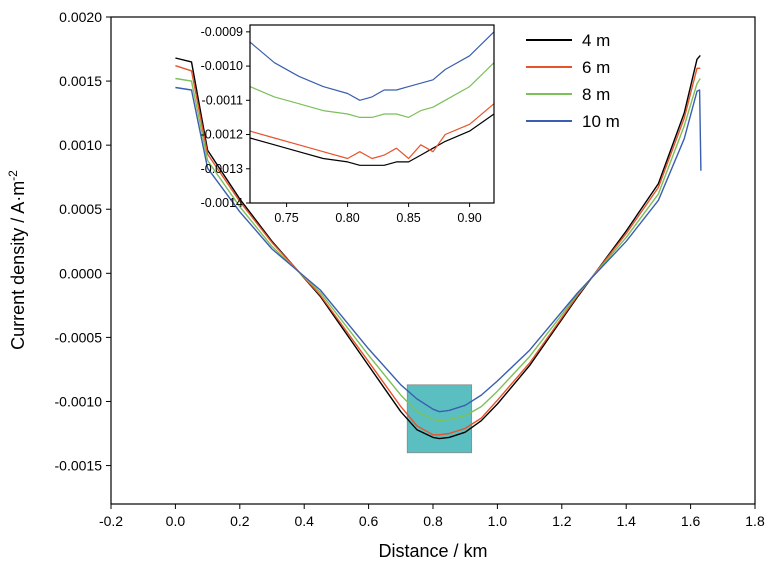  What do you see at coordinates (596, 94) in the screenshot?
I see `legend-label-8-m: 8 m` at bounding box center [596, 94].